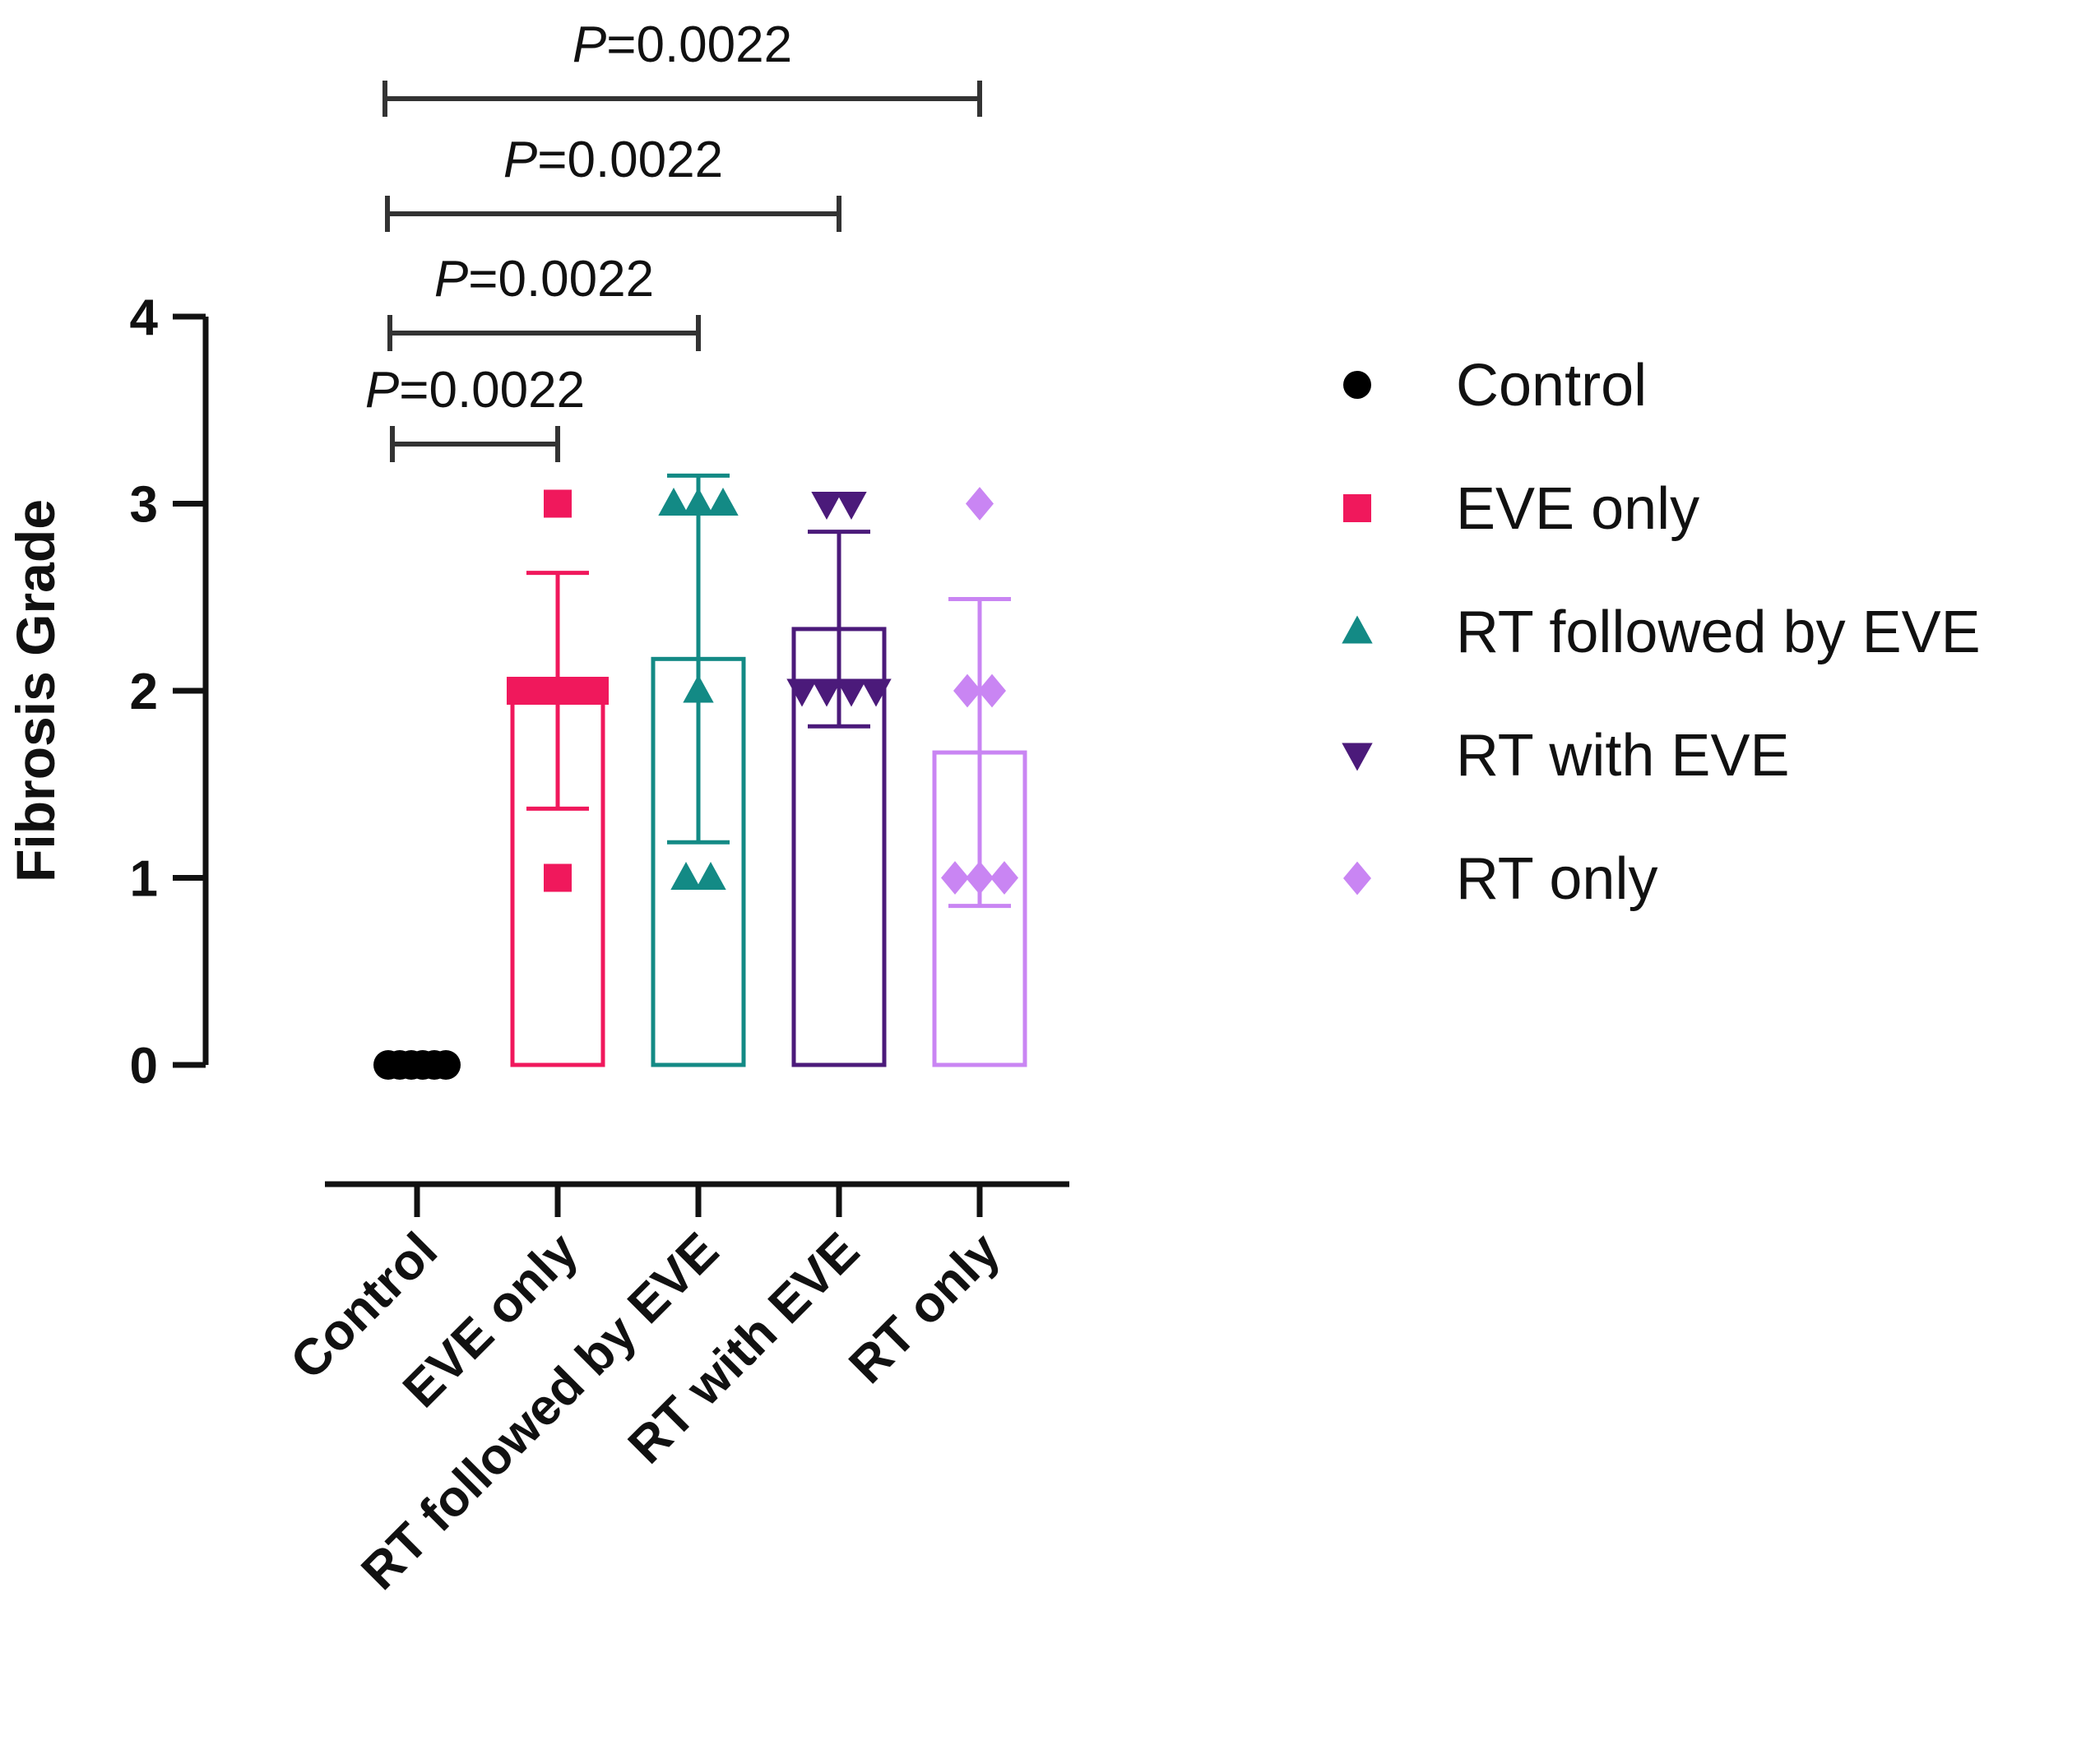  Describe the element at coordinates (36, 690) in the screenshot. I see `y-axis-title: Fibrosis Grade` at that location.